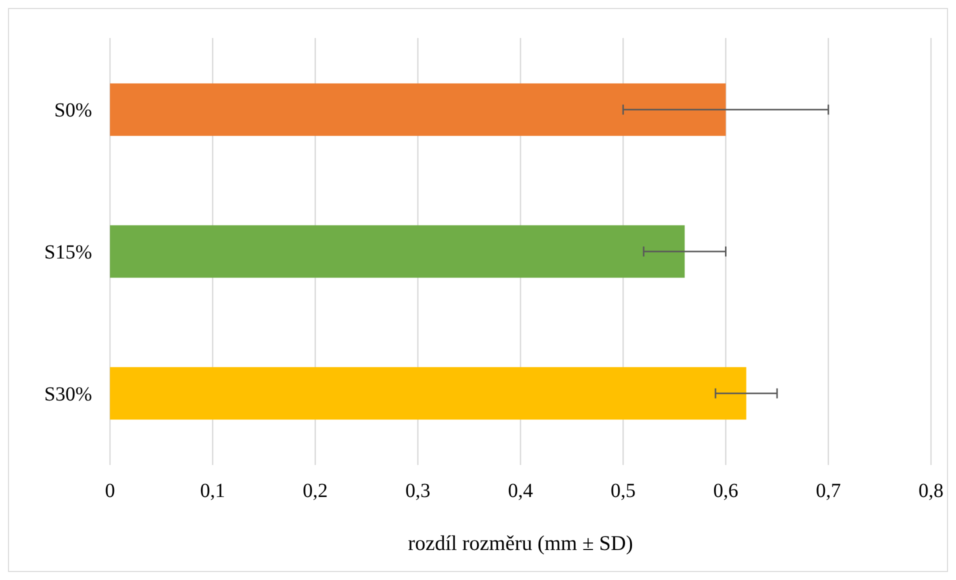 This screenshot has width=956, height=580. What do you see at coordinates (623, 491) in the screenshot?
I see `x-tick-label: 0,5` at bounding box center [623, 491].